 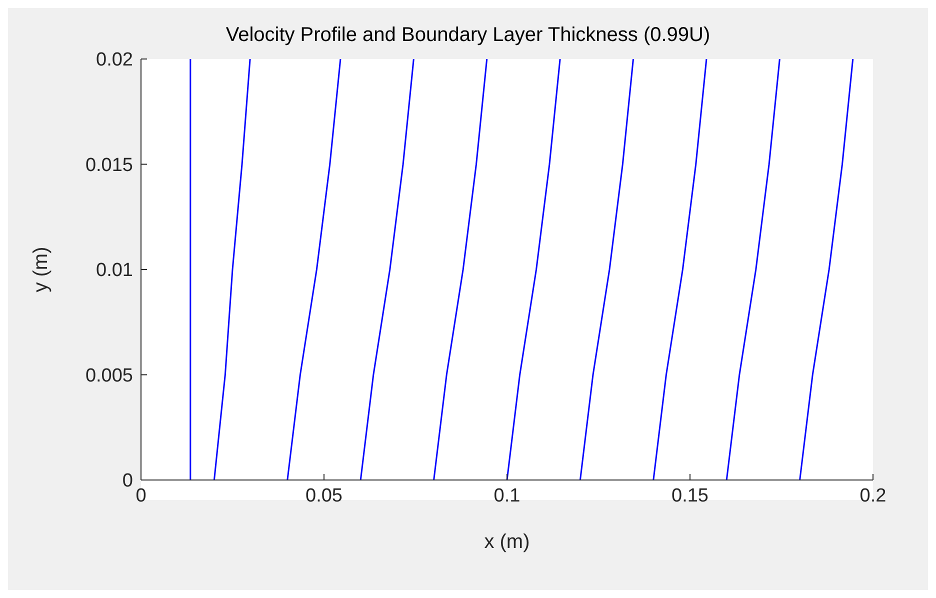 What do you see at coordinates (114, 60) in the screenshot?
I see `y-tick-label: 0.02` at bounding box center [114, 60].